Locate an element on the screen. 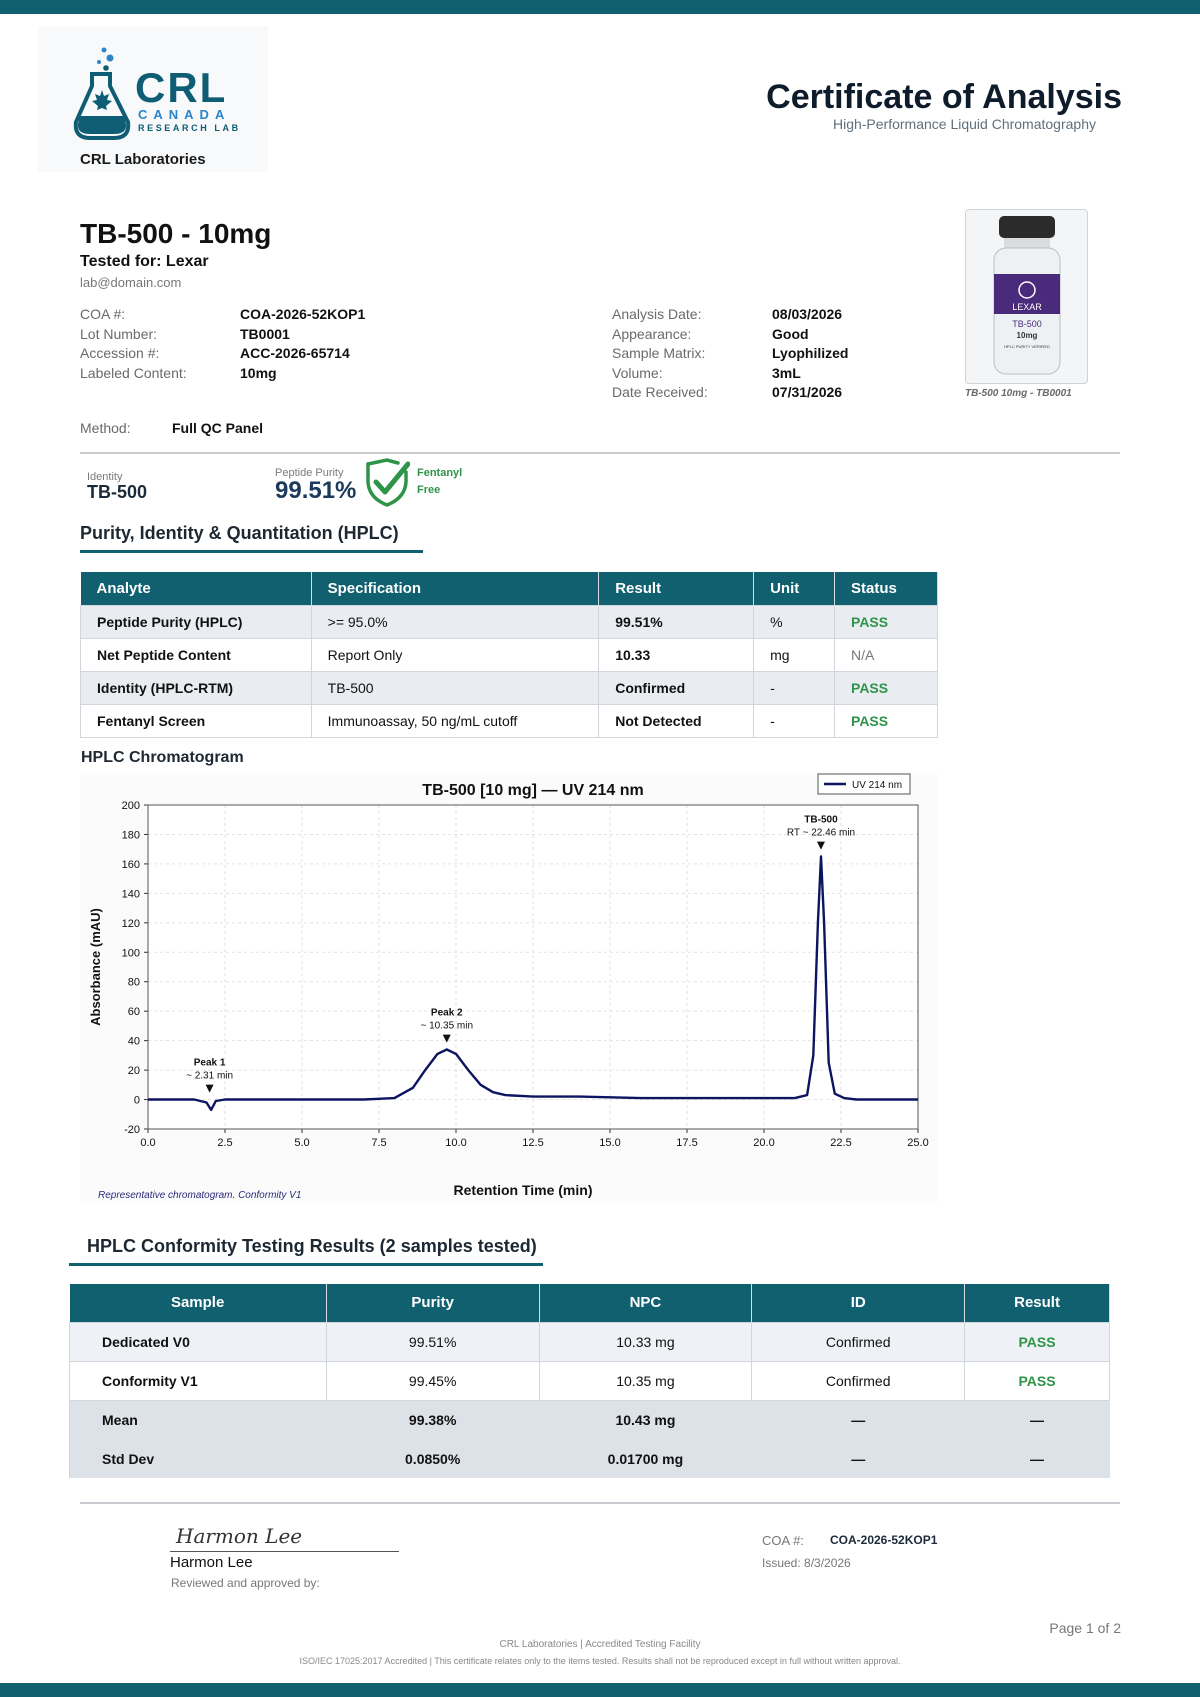 The height and width of the screenshot is (1697, 1200). y-tick-label: 160 is located at coordinates (131, 865).